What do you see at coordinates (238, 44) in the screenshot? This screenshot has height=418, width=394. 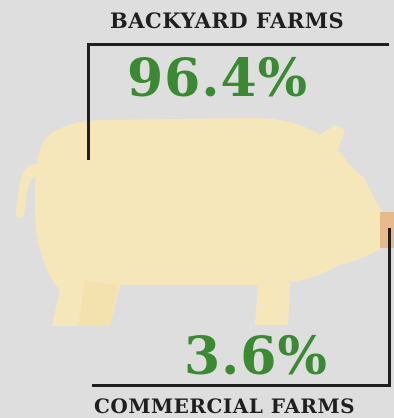 I see `top-leader-horizontal` at bounding box center [238, 44].